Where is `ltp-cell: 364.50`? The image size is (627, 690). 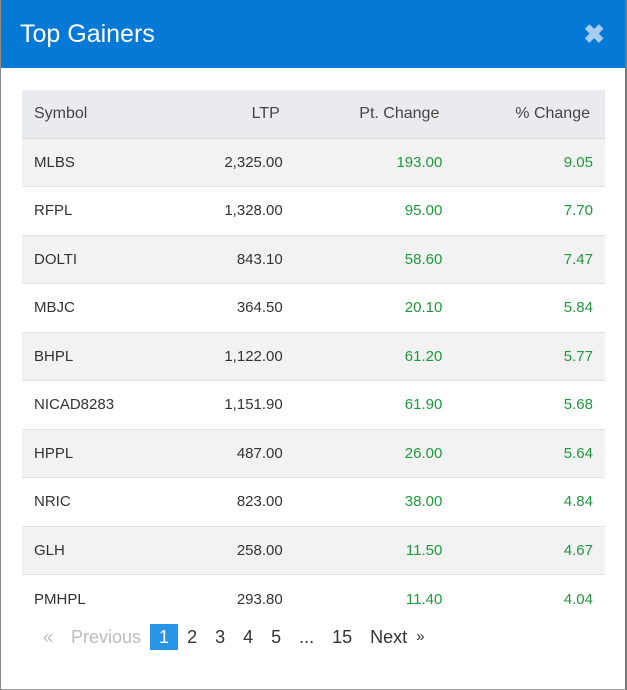 ltp-cell: 364.50 is located at coordinates (235, 308).